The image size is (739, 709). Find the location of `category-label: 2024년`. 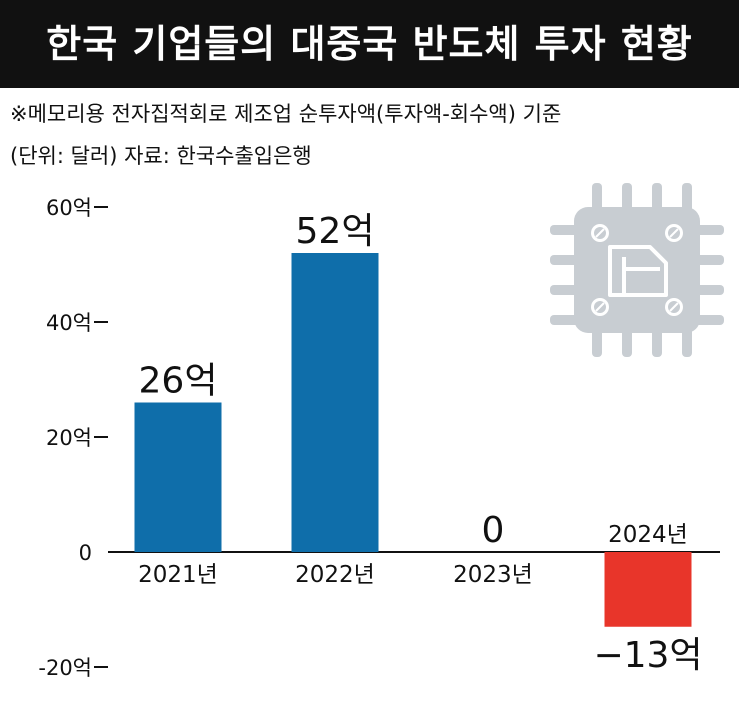

category-label: 2024년 is located at coordinates (648, 535).